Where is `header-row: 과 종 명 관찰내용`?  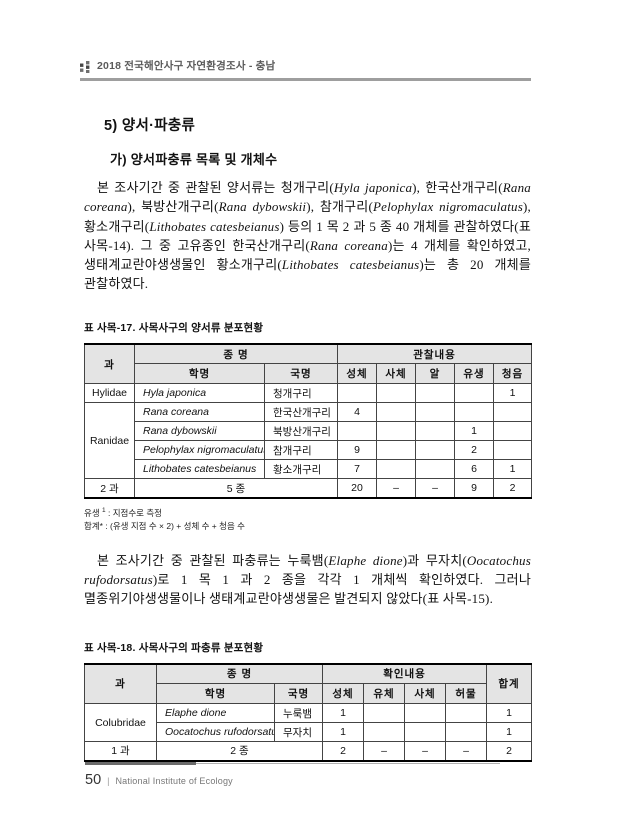
header-row: 과 종 명 관찰내용 is located at coordinates (308, 364).